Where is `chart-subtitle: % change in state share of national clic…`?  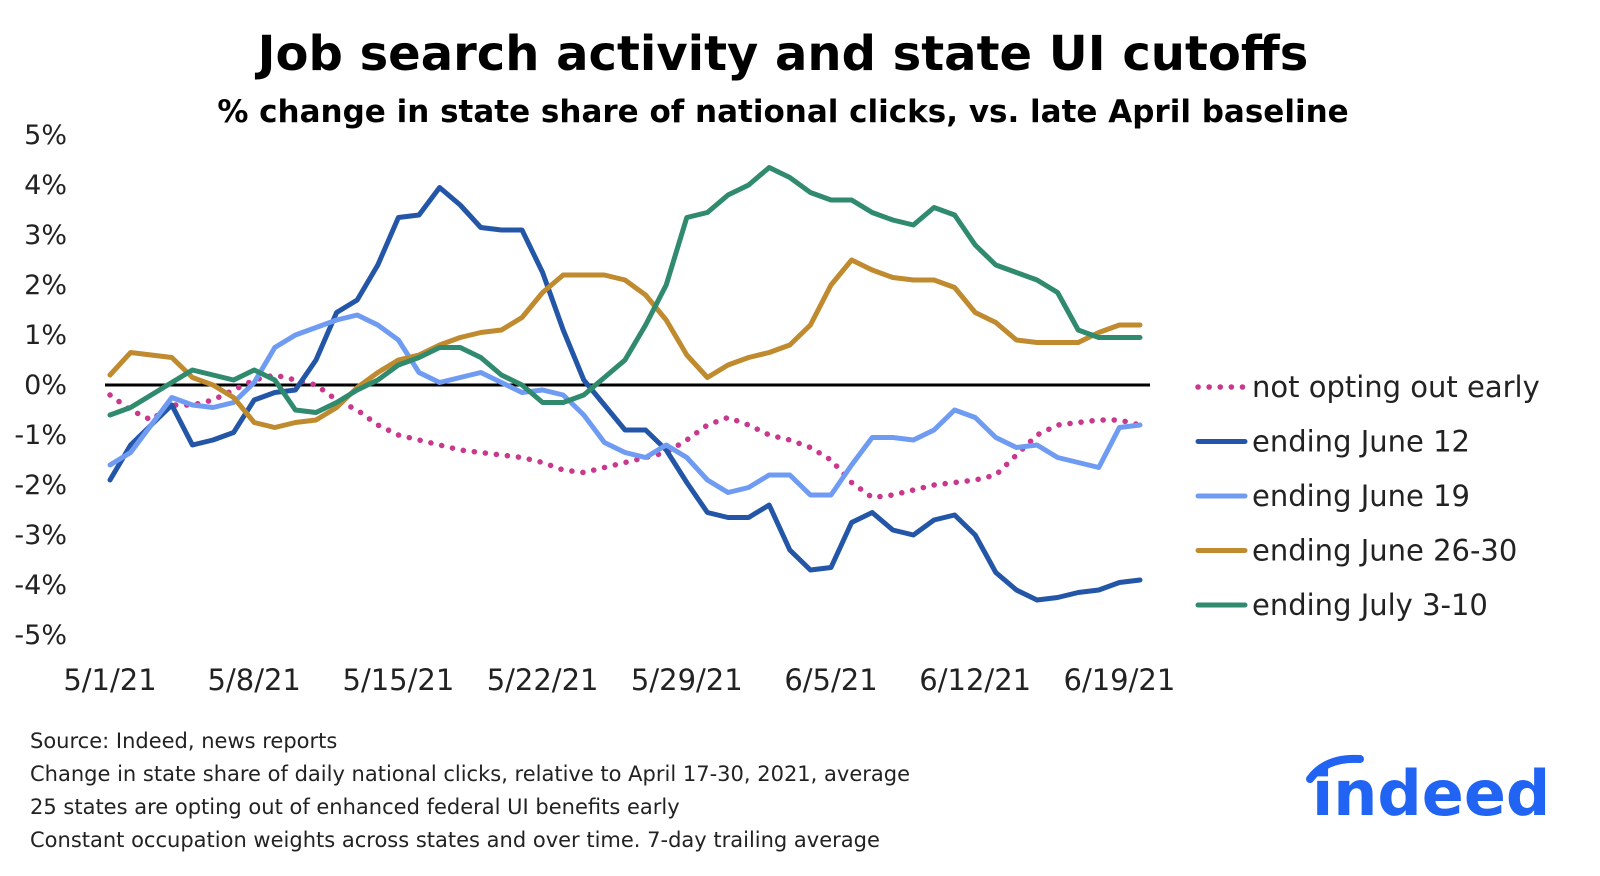 chart-subtitle: % change in state share of national clic… is located at coordinates (782, 112).